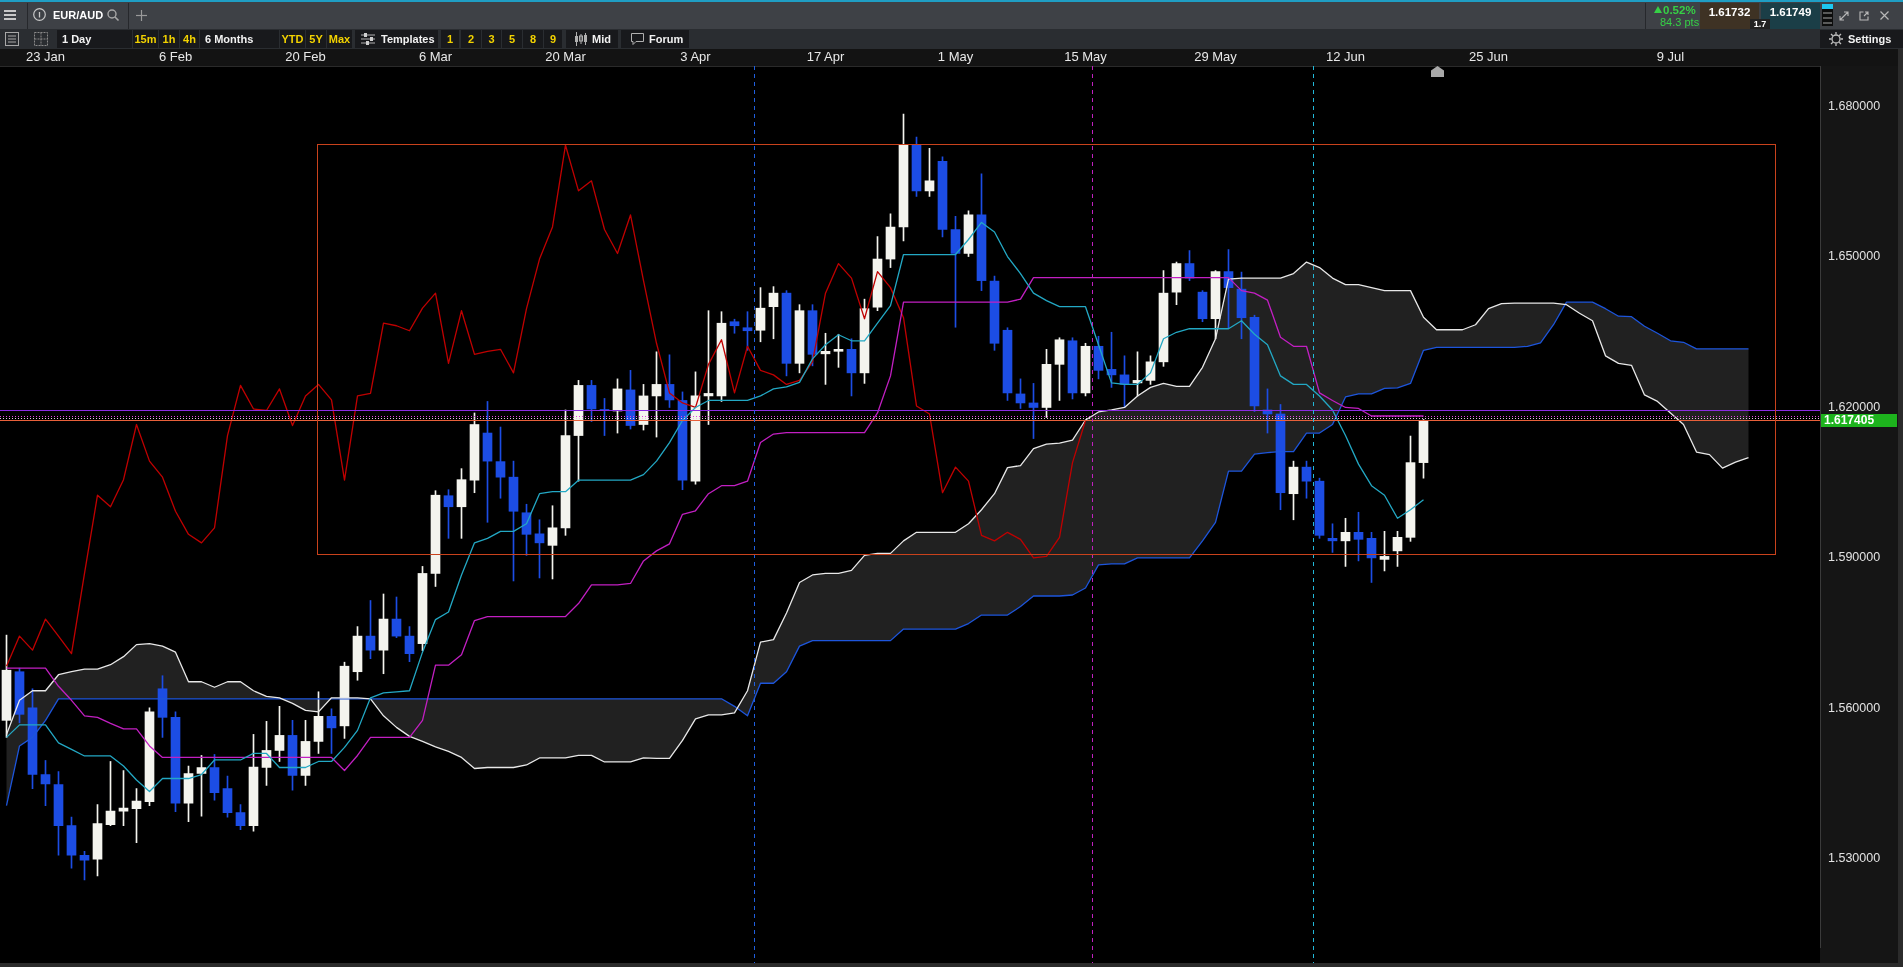 The image size is (1903, 967). I want to click on x-tick-label: 20 Feb, so click(305, 56).